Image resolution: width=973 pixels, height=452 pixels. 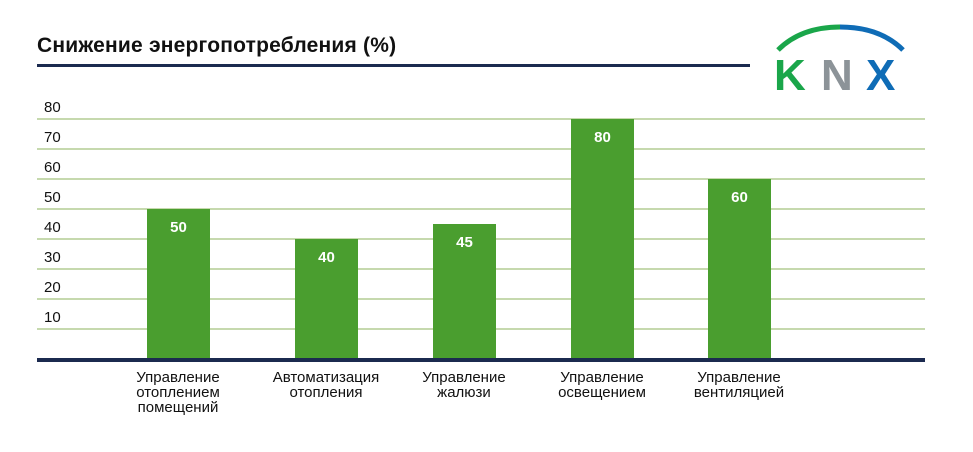 I want to click on svg-text: X, so click(x=880, y=73).